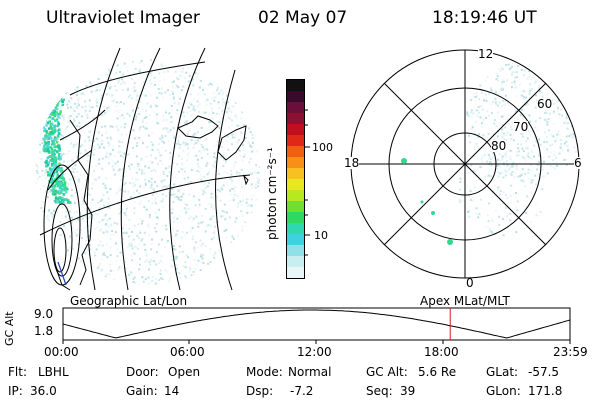 The height and width of the screenshot is (400, 600). I want to click on color-scale-tick-10: 10, so click(321, 235).